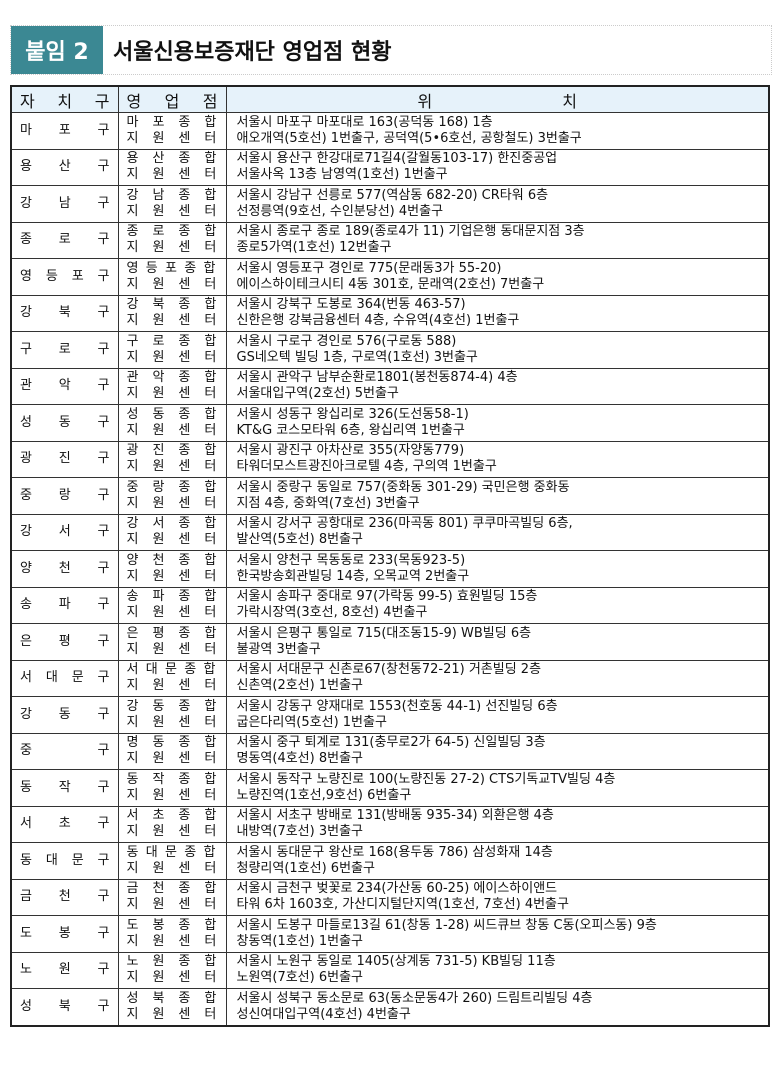 This screenshot has width=779, height=1075. What do you see at coordinates (311, 722) in the screenshot?
I see `location-directions: 굽은다리역(5호선) 1번출구` at bounding box center [311, 722].